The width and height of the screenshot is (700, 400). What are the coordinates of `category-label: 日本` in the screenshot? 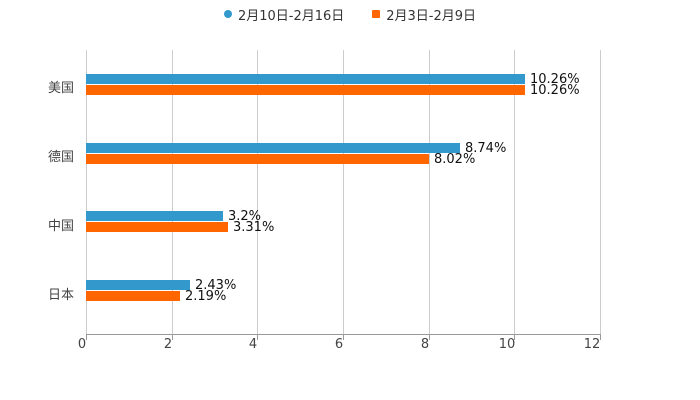 It's located at (61, 295).